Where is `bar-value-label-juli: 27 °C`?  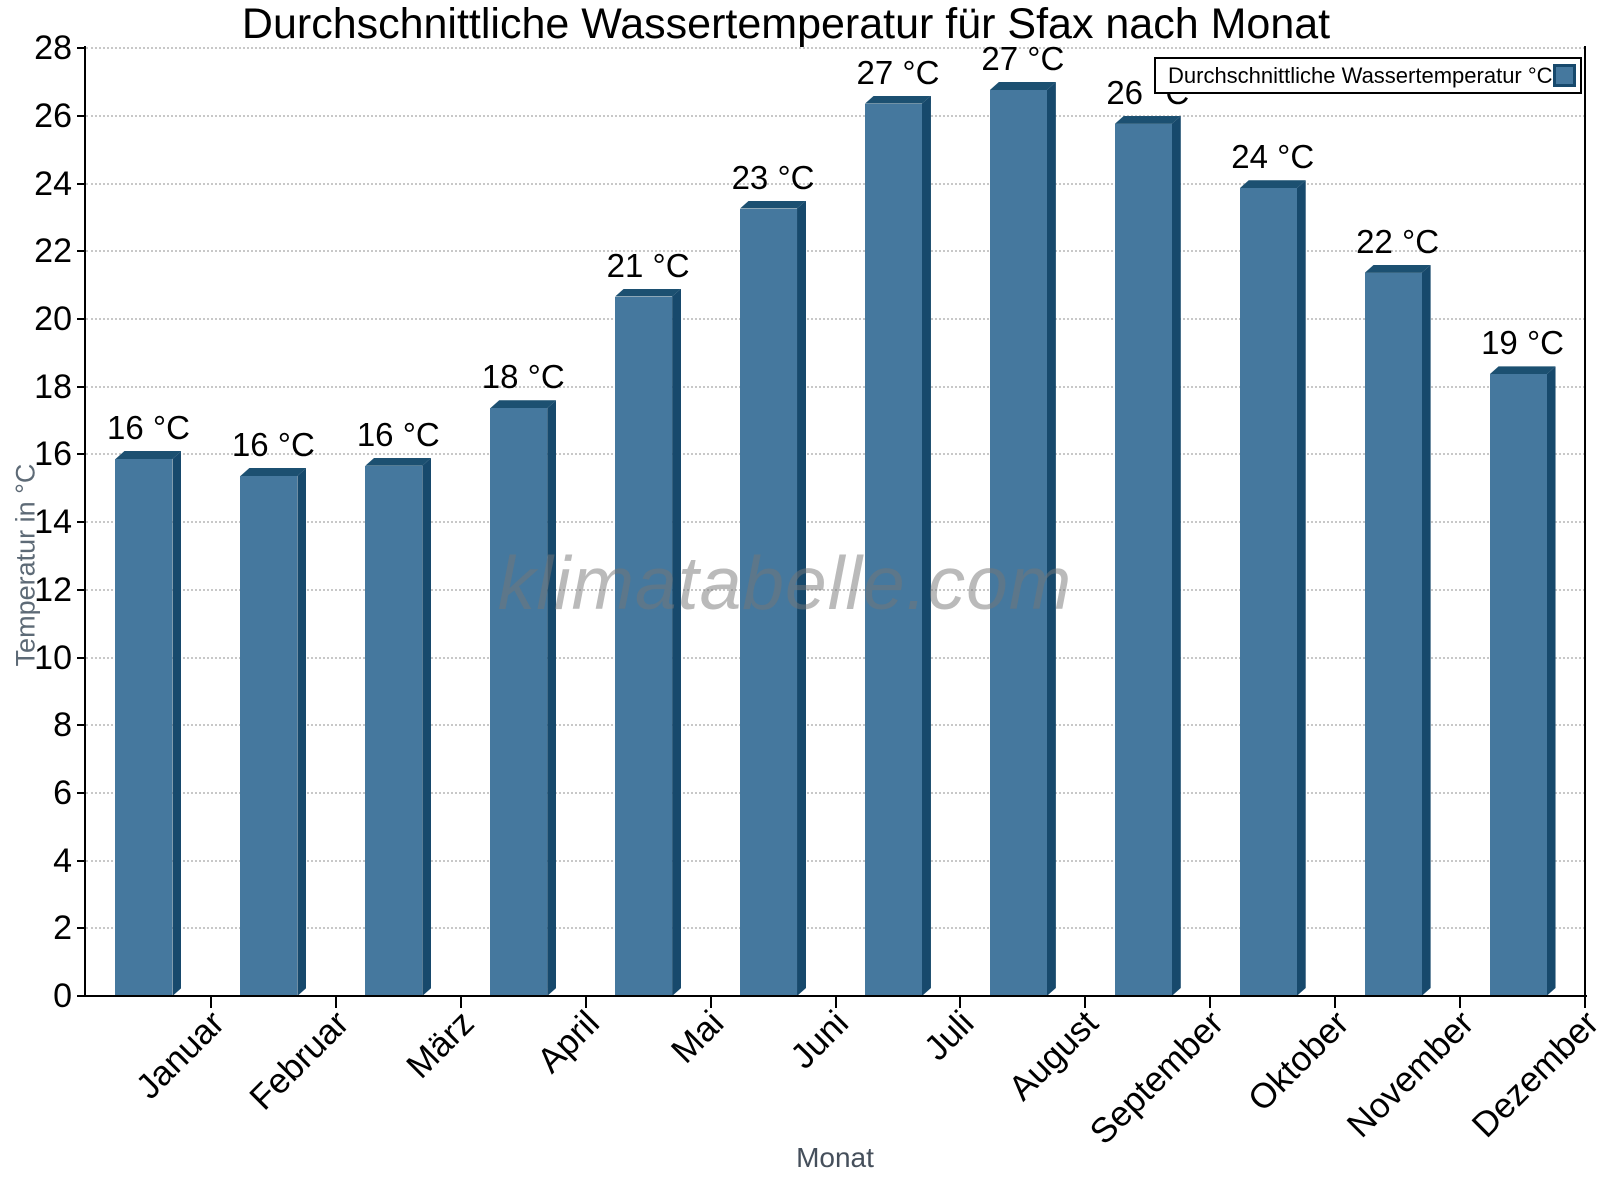 bar-value-label-juli: 27 °C is located at coordinates (898, 72).